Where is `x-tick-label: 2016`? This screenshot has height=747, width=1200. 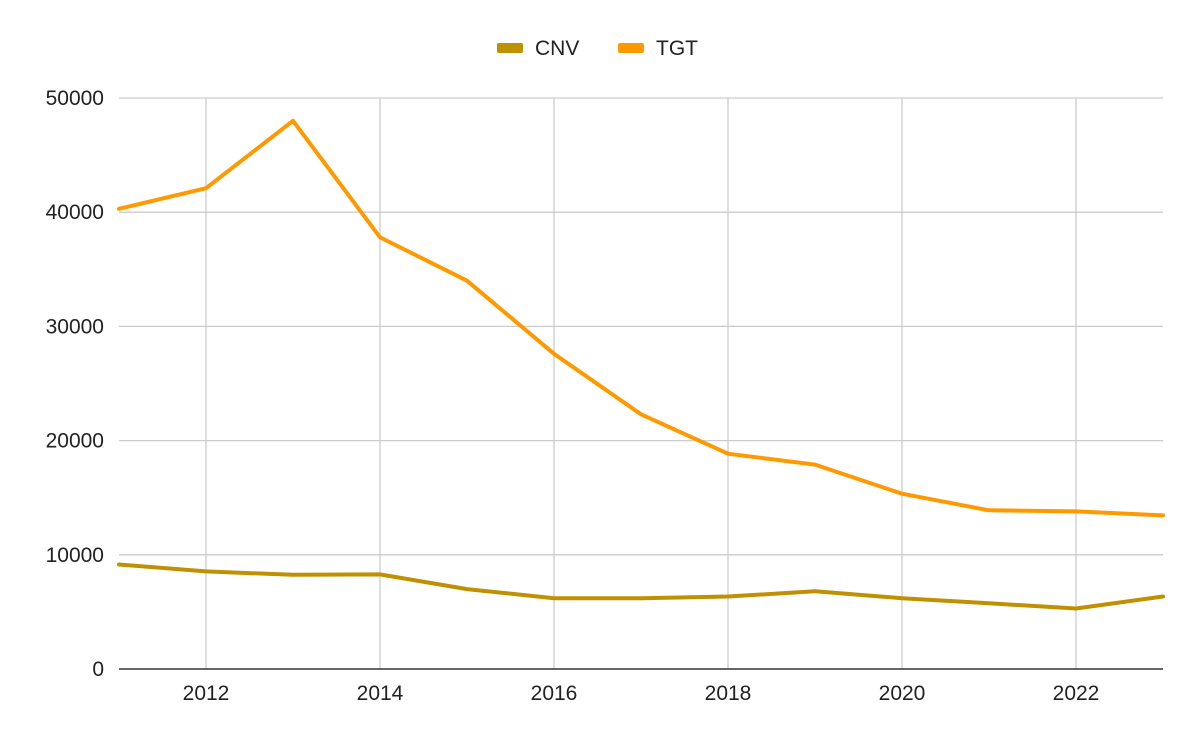 x-tick-label: 2016 is located at coordinates (554, 693).